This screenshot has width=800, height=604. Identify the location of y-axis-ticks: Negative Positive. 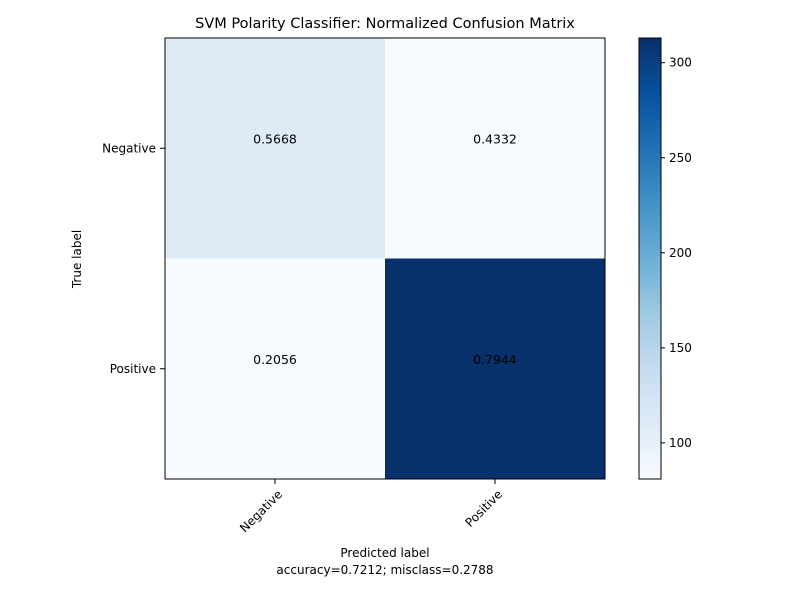
(133, 258).